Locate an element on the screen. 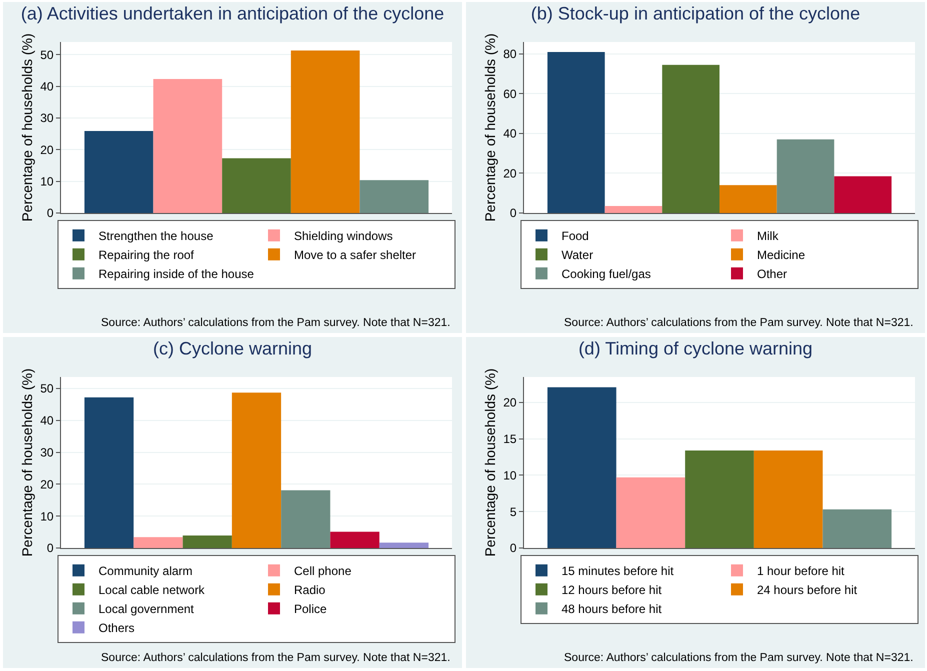 Image resolution: width=927 pixels, height=671 pixels. legend-label: Shielding windows is located at coordinates (343, 236).